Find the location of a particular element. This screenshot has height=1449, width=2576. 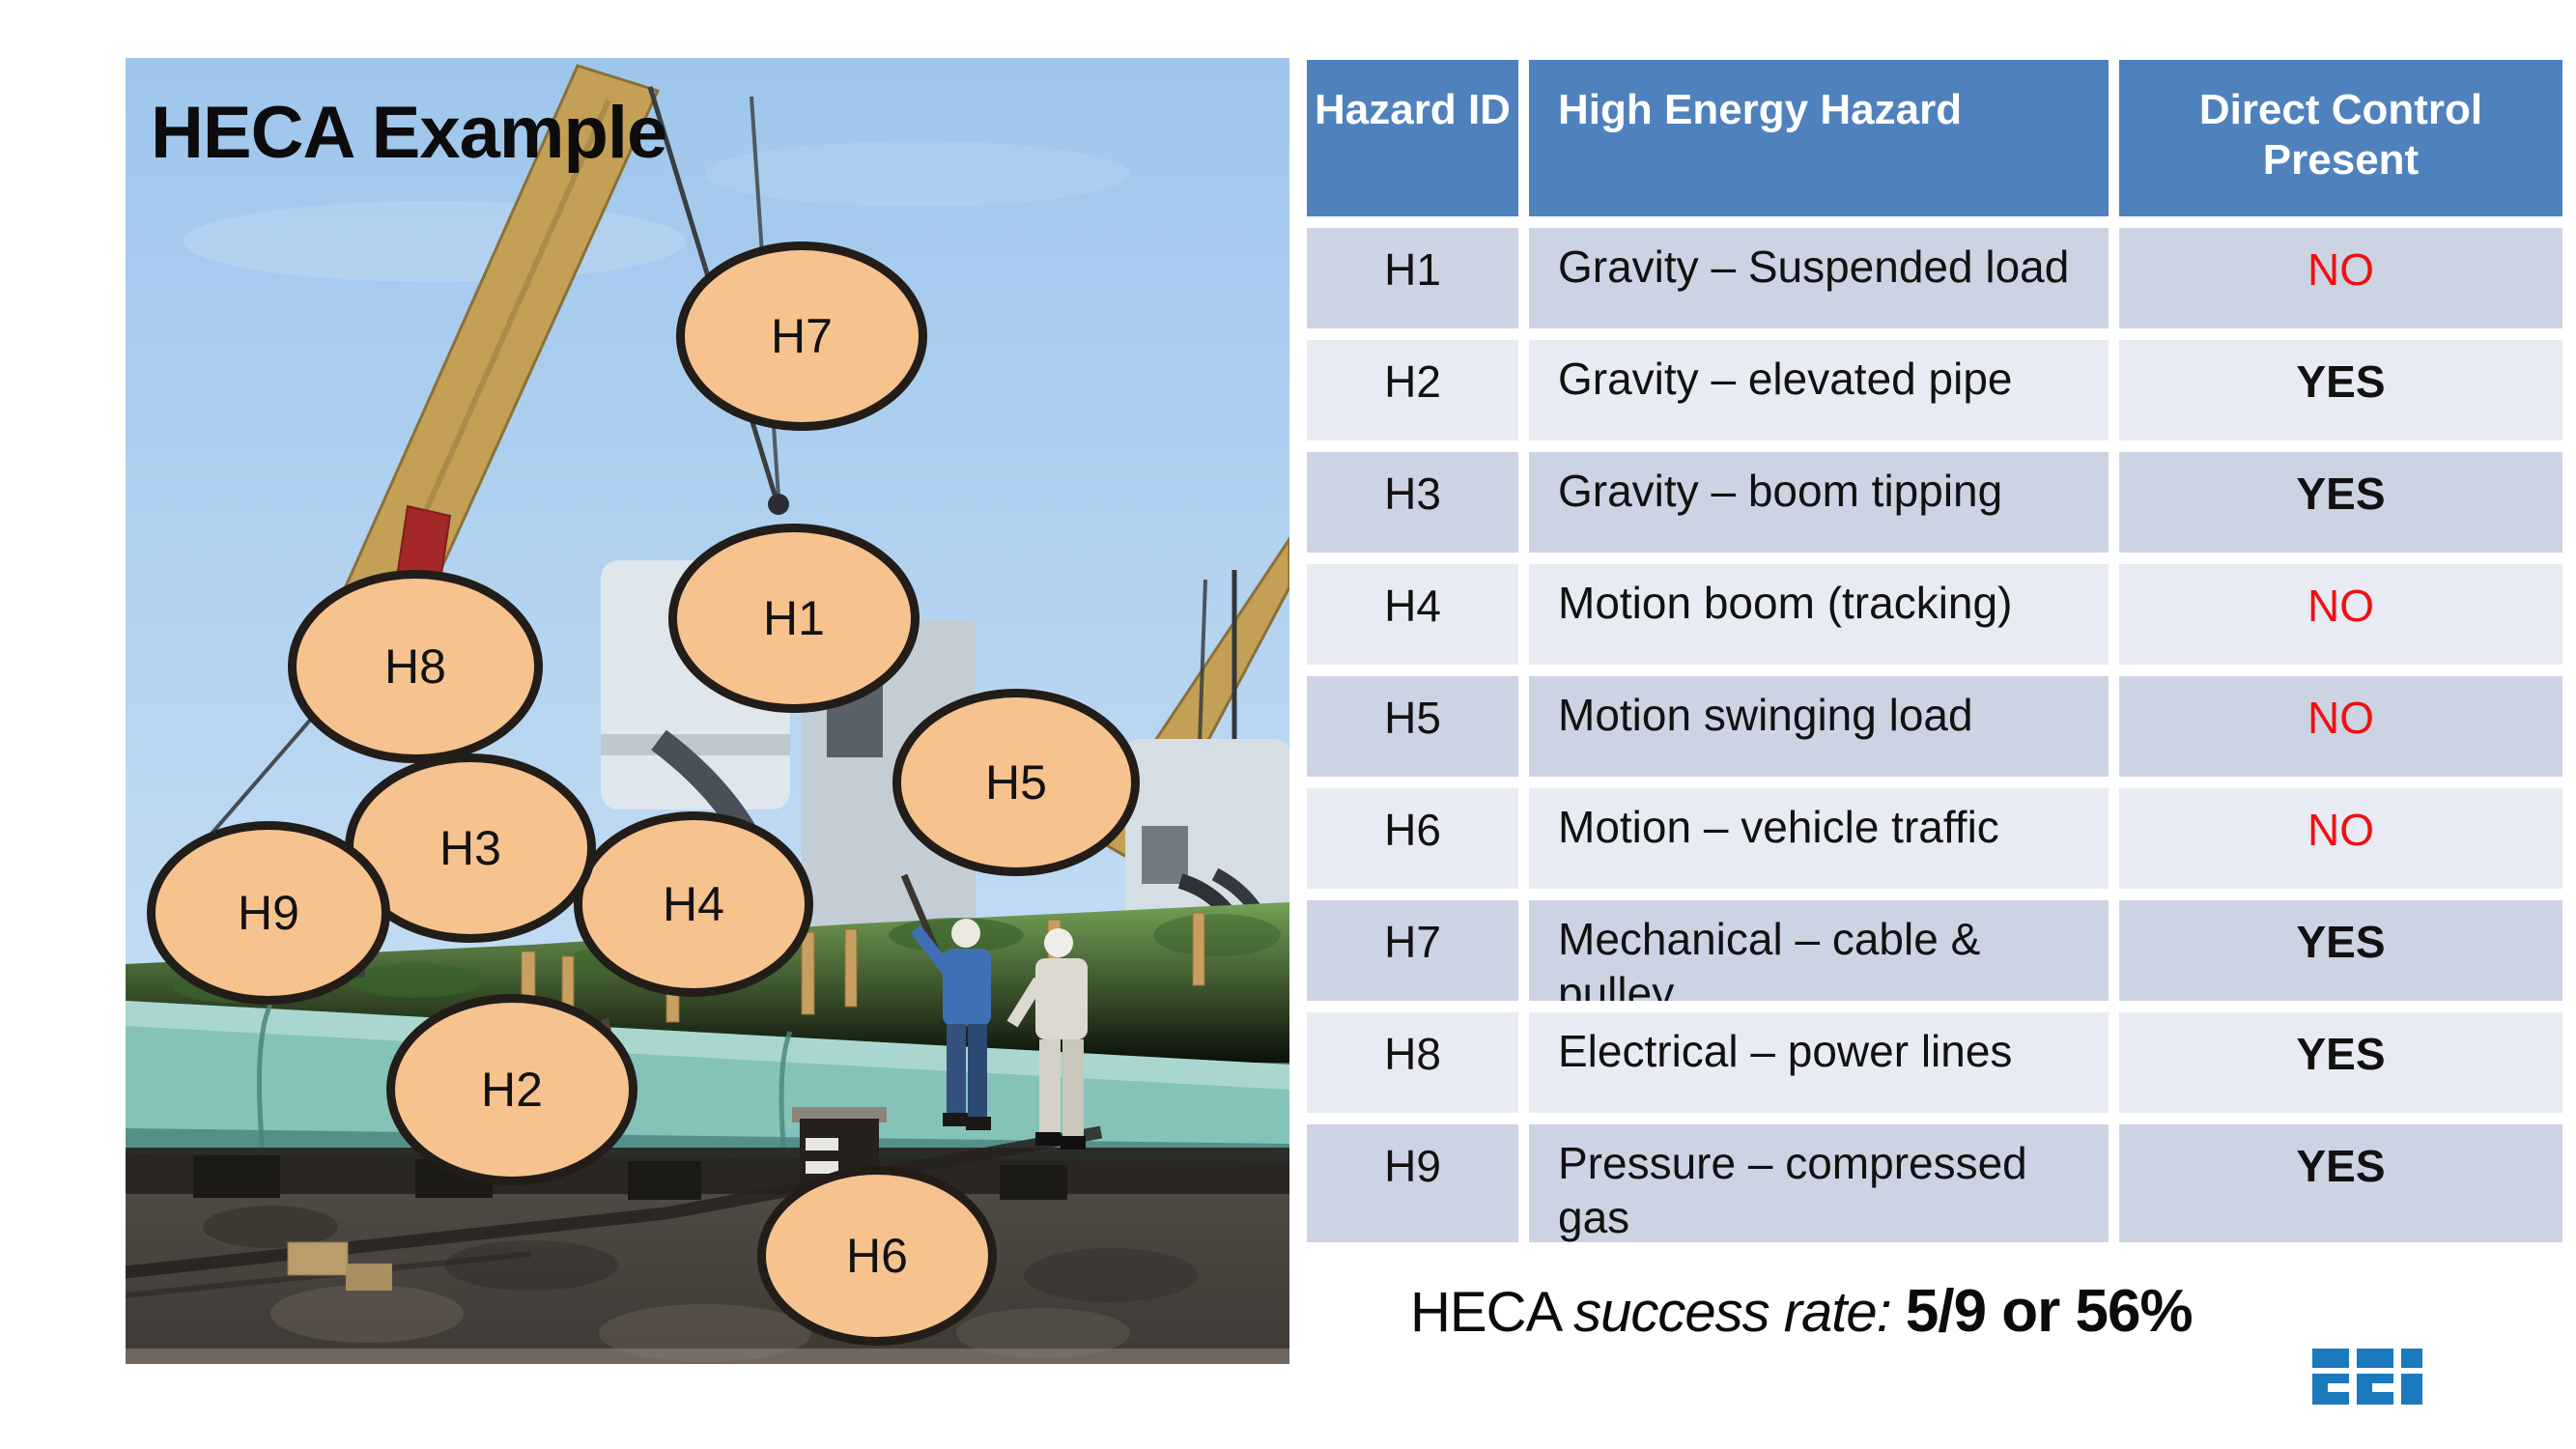

hazard-desc-cell: Electrical – power lines is located at coordinates (1819, 1062).